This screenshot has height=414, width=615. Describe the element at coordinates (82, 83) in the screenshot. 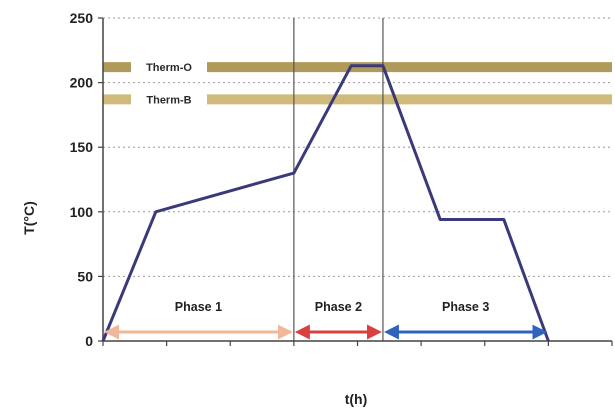

I see `y-tick-label: 200` at that location.